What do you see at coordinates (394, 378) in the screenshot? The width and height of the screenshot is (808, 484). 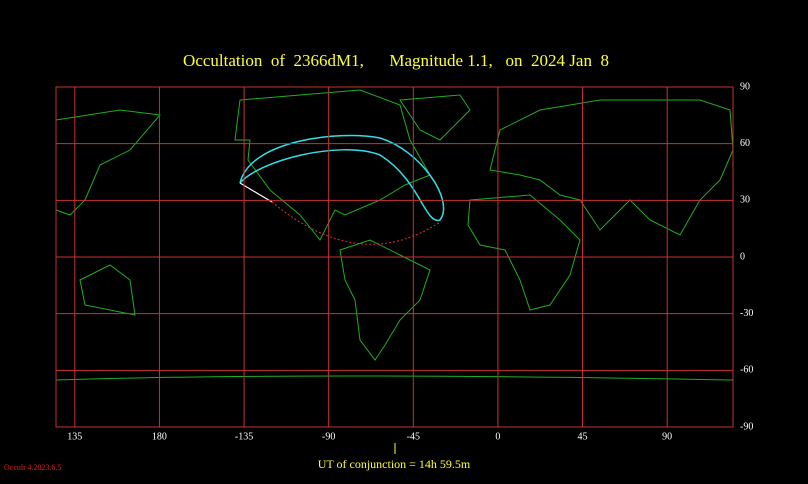 I see `antarctica` at bounding box center [394, 378].